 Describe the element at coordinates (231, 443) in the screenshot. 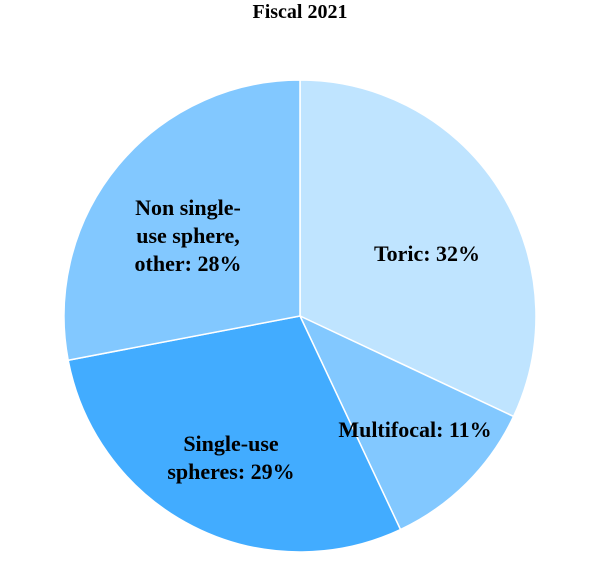

I see `pie-slice-label-line: Single-use` at that location.